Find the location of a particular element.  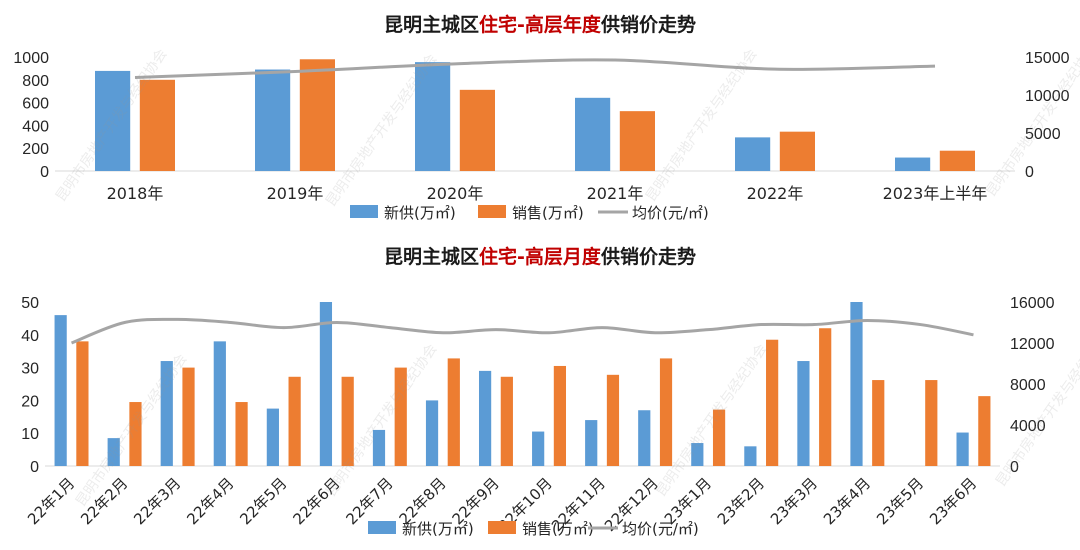

chart1-title-suffix: 供销价走势 is located at coordinates (648, 25).